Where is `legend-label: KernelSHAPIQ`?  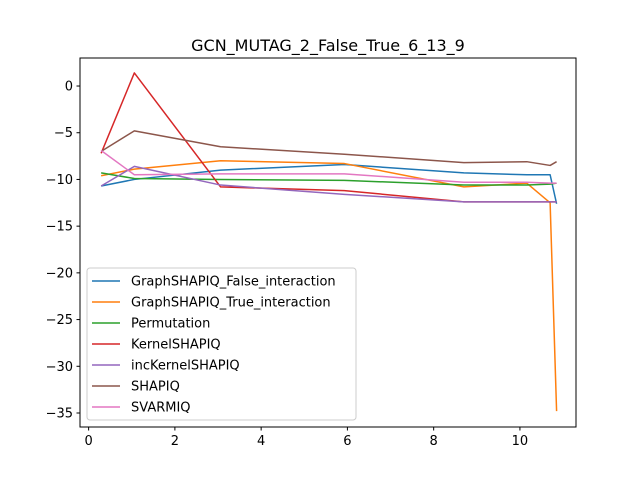
legend-label: KernelSHAPIQ is located at coordinates (176, 345).